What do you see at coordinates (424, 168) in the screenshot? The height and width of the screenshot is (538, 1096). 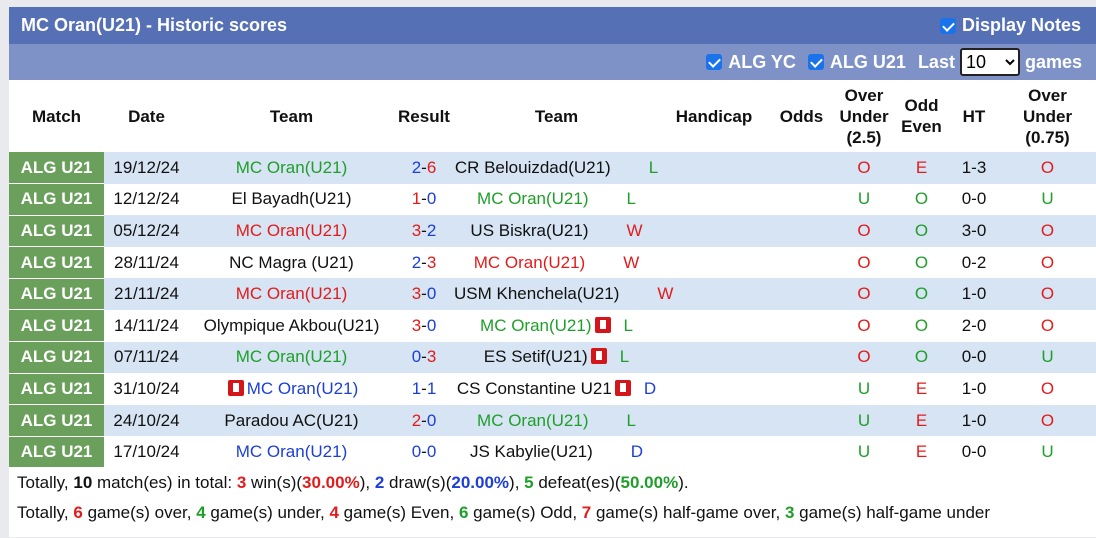 I see `score-cell: 2-6` at bounding box center [424, 168].